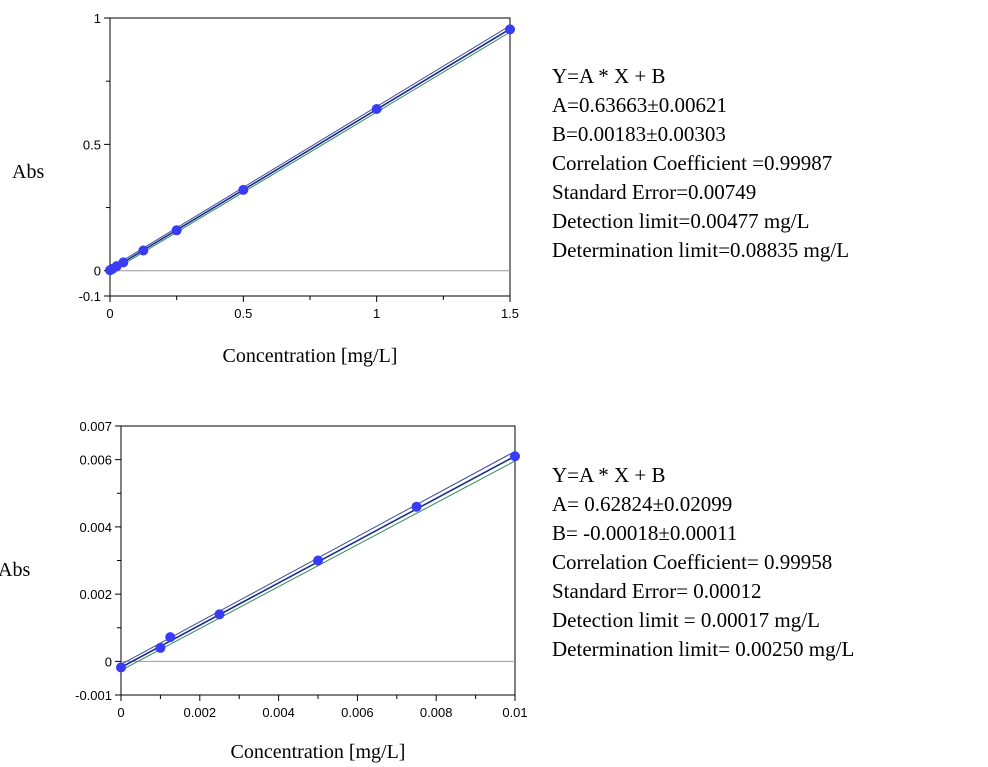 The width and height of the screenshot is (988, 767). I want to click on chart-1-y-tick-label: 0, so click(97, 271).